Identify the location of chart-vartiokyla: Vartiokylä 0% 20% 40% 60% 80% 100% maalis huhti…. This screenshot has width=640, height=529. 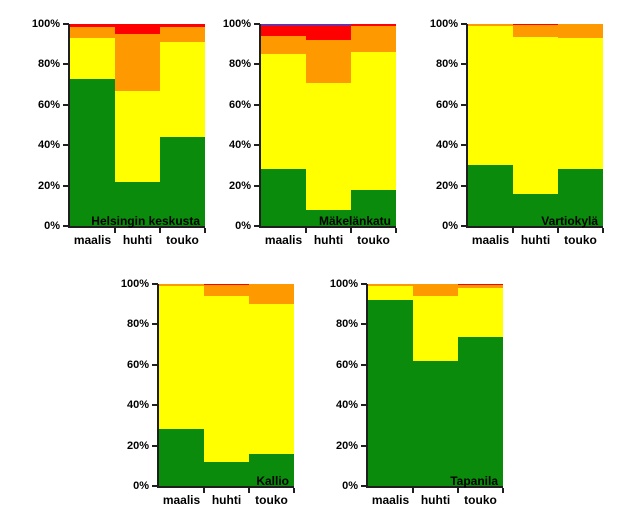
(516, 134).